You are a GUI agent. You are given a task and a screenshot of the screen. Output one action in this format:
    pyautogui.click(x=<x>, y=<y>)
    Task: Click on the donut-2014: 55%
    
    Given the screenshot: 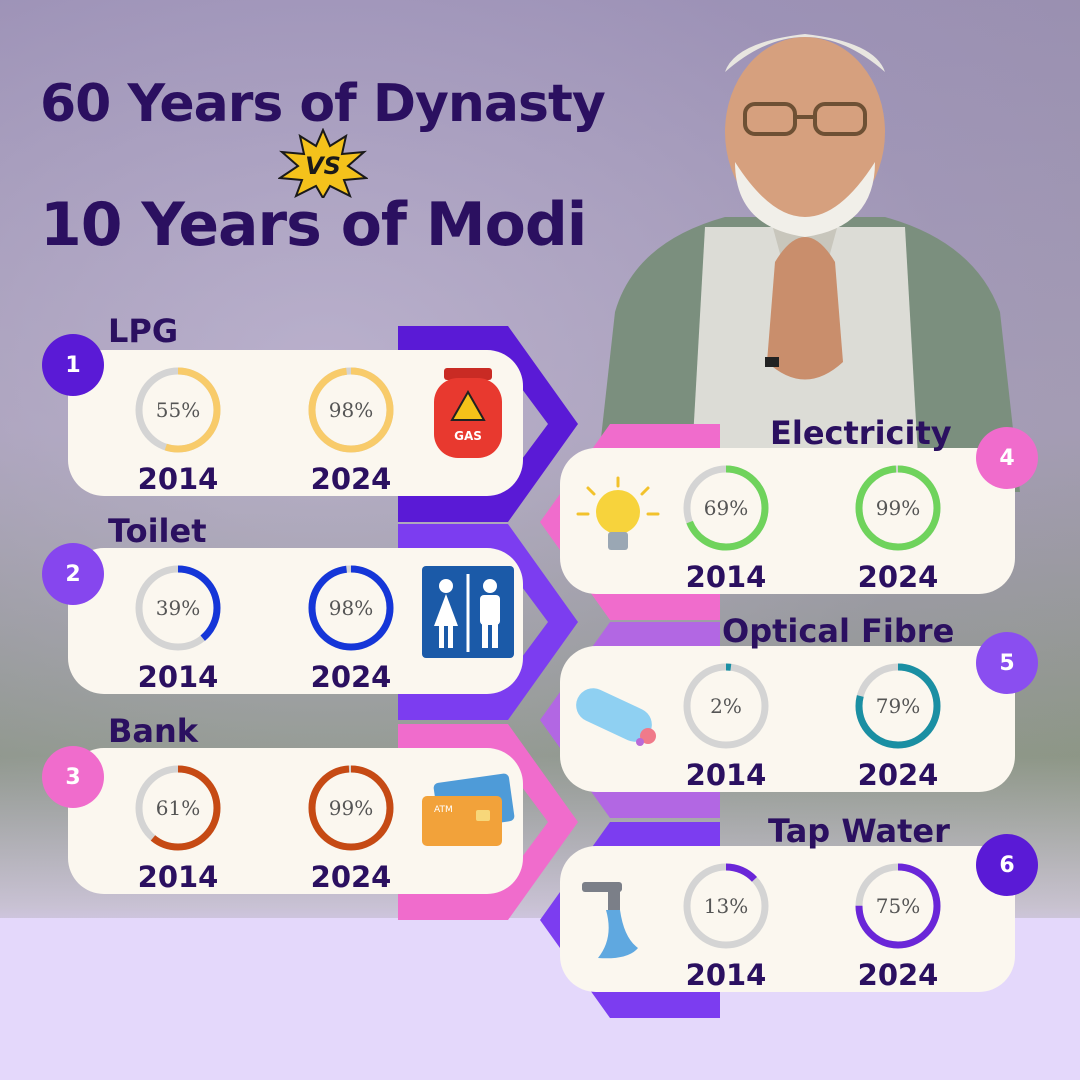 What is the action you would take?
    pyautogui.click(x=178, y=410)
    